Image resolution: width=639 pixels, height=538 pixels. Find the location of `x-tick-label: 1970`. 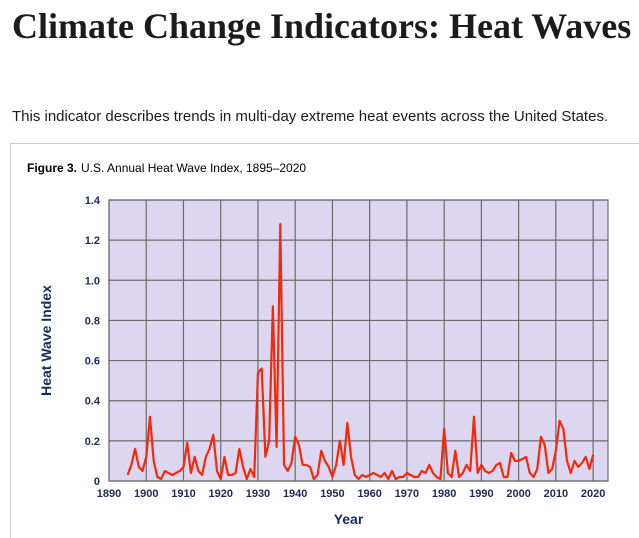

x-tick-label: 1970 is located at coordinates (407, 494).